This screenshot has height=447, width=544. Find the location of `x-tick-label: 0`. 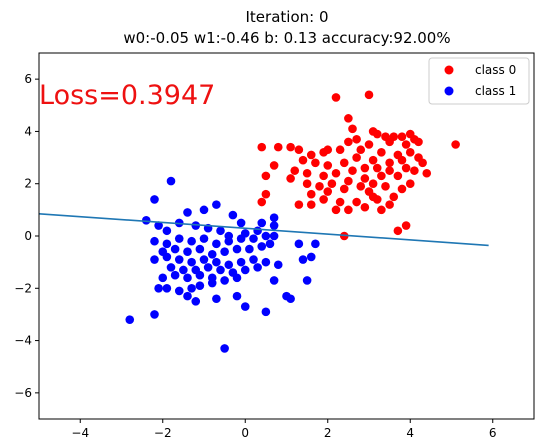

x-tick-label: 0 is located at coordinates (245, 433).